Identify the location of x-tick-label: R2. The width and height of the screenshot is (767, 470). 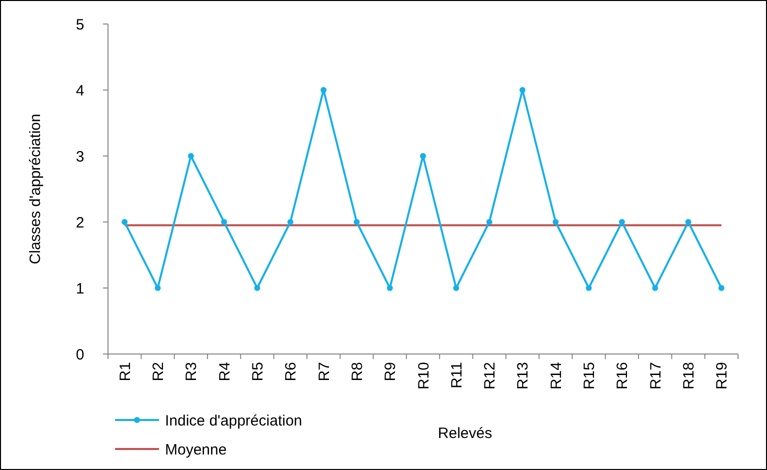
(158, 372).